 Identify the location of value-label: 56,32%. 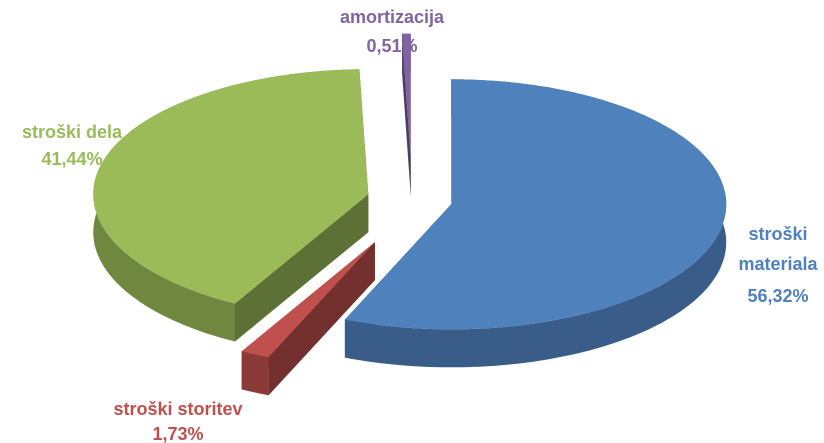
(777, 296).